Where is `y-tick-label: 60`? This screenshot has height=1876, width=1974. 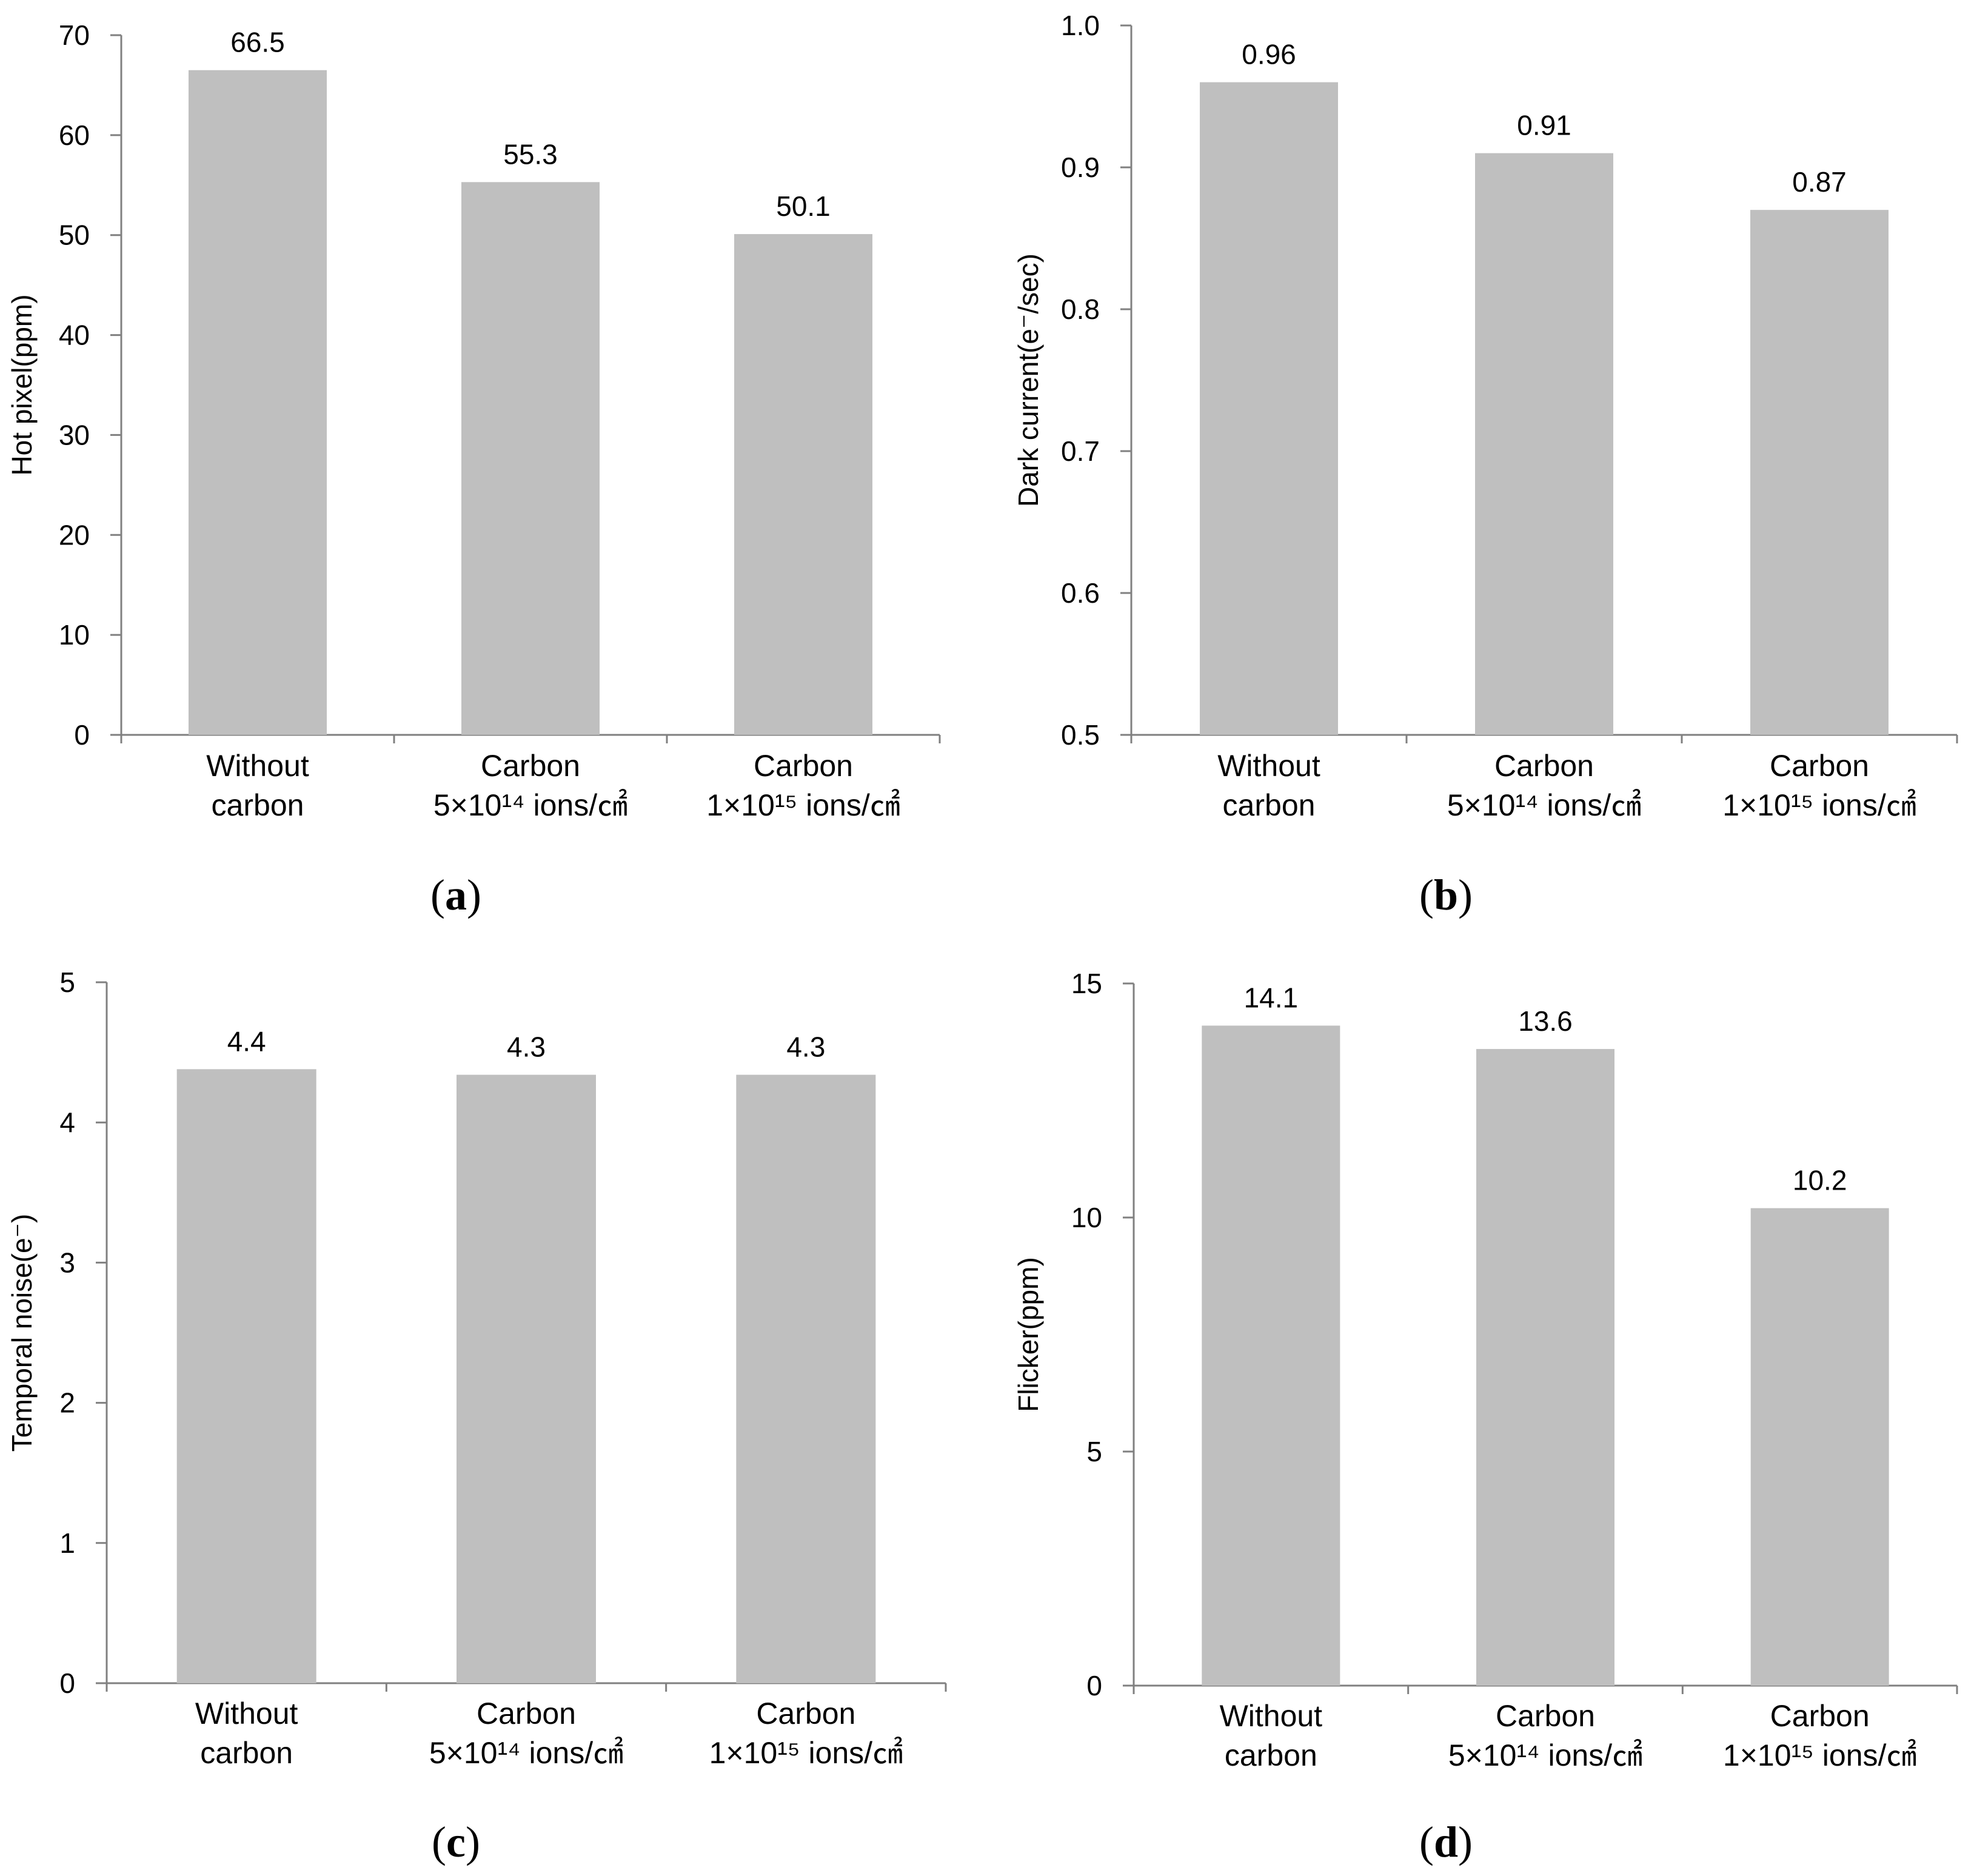
y-tick-label: 60 is located at coordinates (74, 135).